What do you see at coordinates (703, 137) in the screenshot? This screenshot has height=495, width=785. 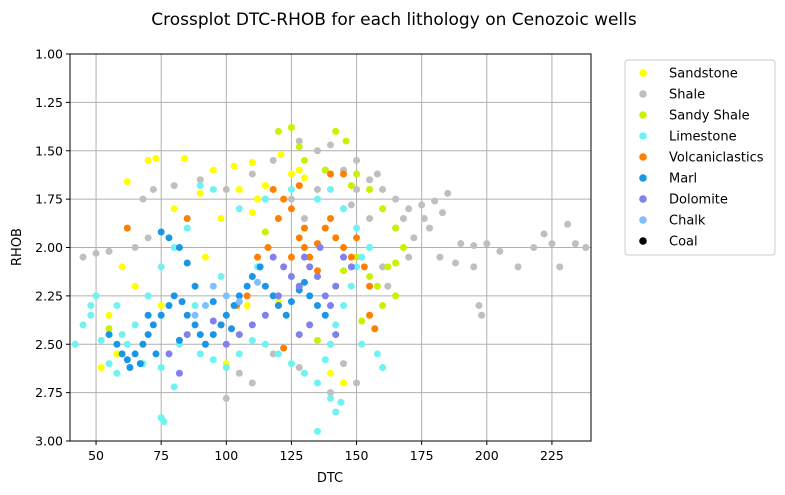 I see `legend-label: Limestone` at bounding box center [703, 137].